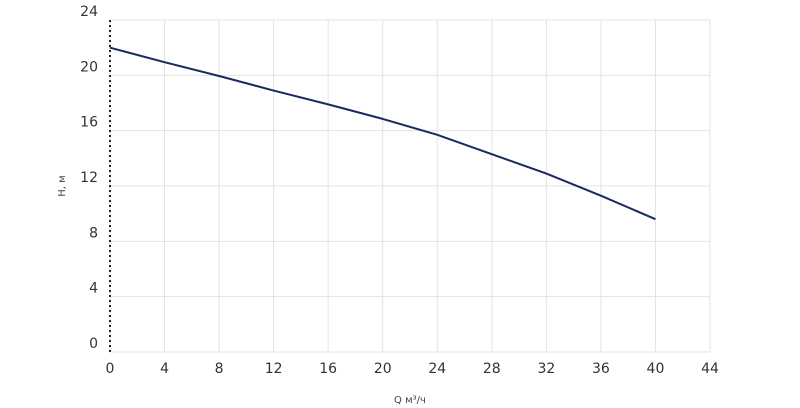 The width and height of the screenshot is (800, 408). I want to click on y-axis-label: H, м, so click(62, 185).